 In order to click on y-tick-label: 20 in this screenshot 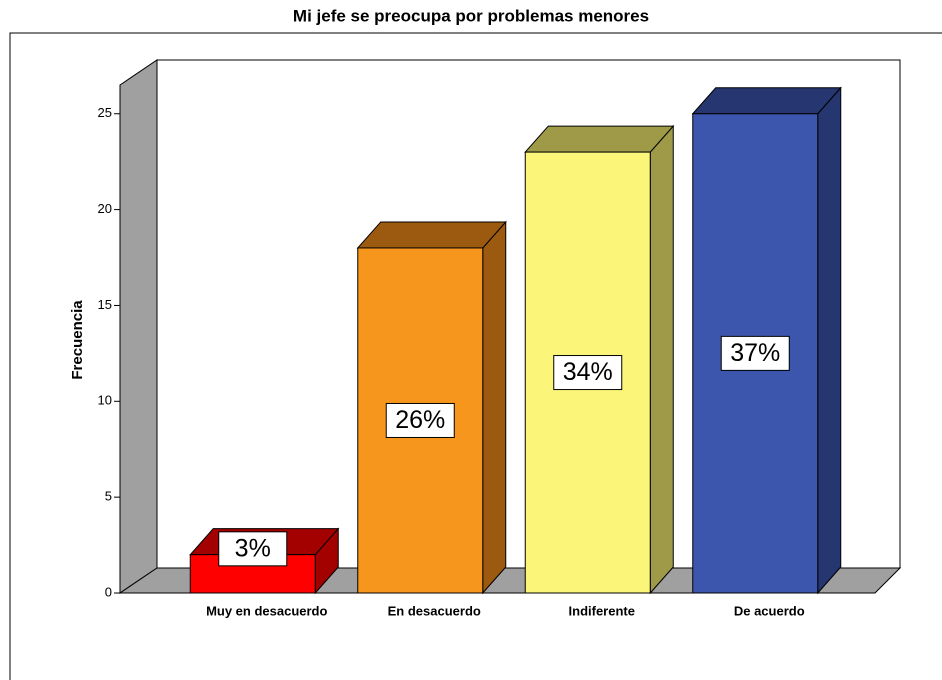, I will do `click(105, 208)`.